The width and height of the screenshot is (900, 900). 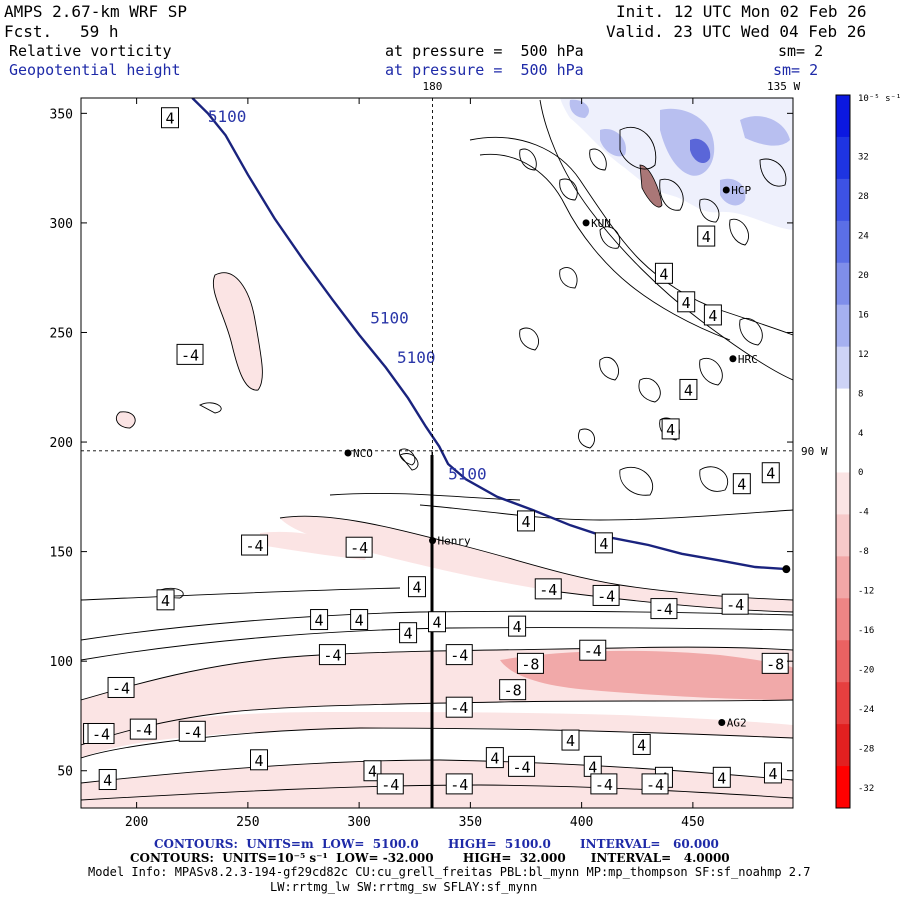 What do you see at coordinates (863, 276) in the screenshot?
I see `colorbar-label: 20` at bounding box center [863, 276].